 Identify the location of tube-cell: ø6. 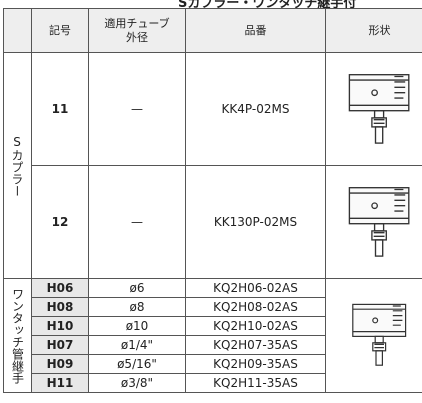
(137, 288).